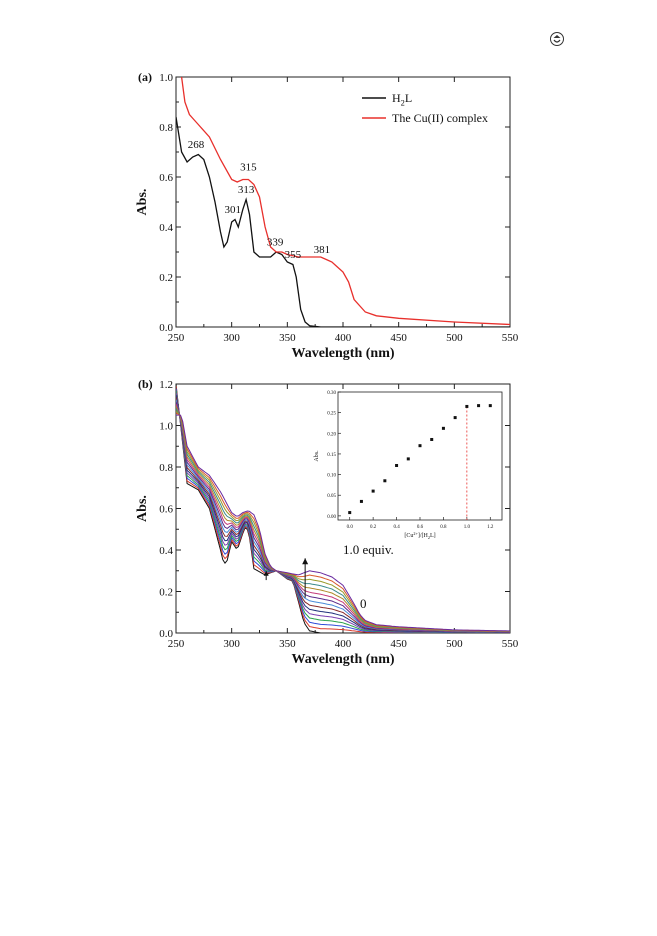 The image size is (657, 936). Describe the element at coordinates (331, 434) in the screenshot. I see `inset-y-tick-label: 0.20` at that location.